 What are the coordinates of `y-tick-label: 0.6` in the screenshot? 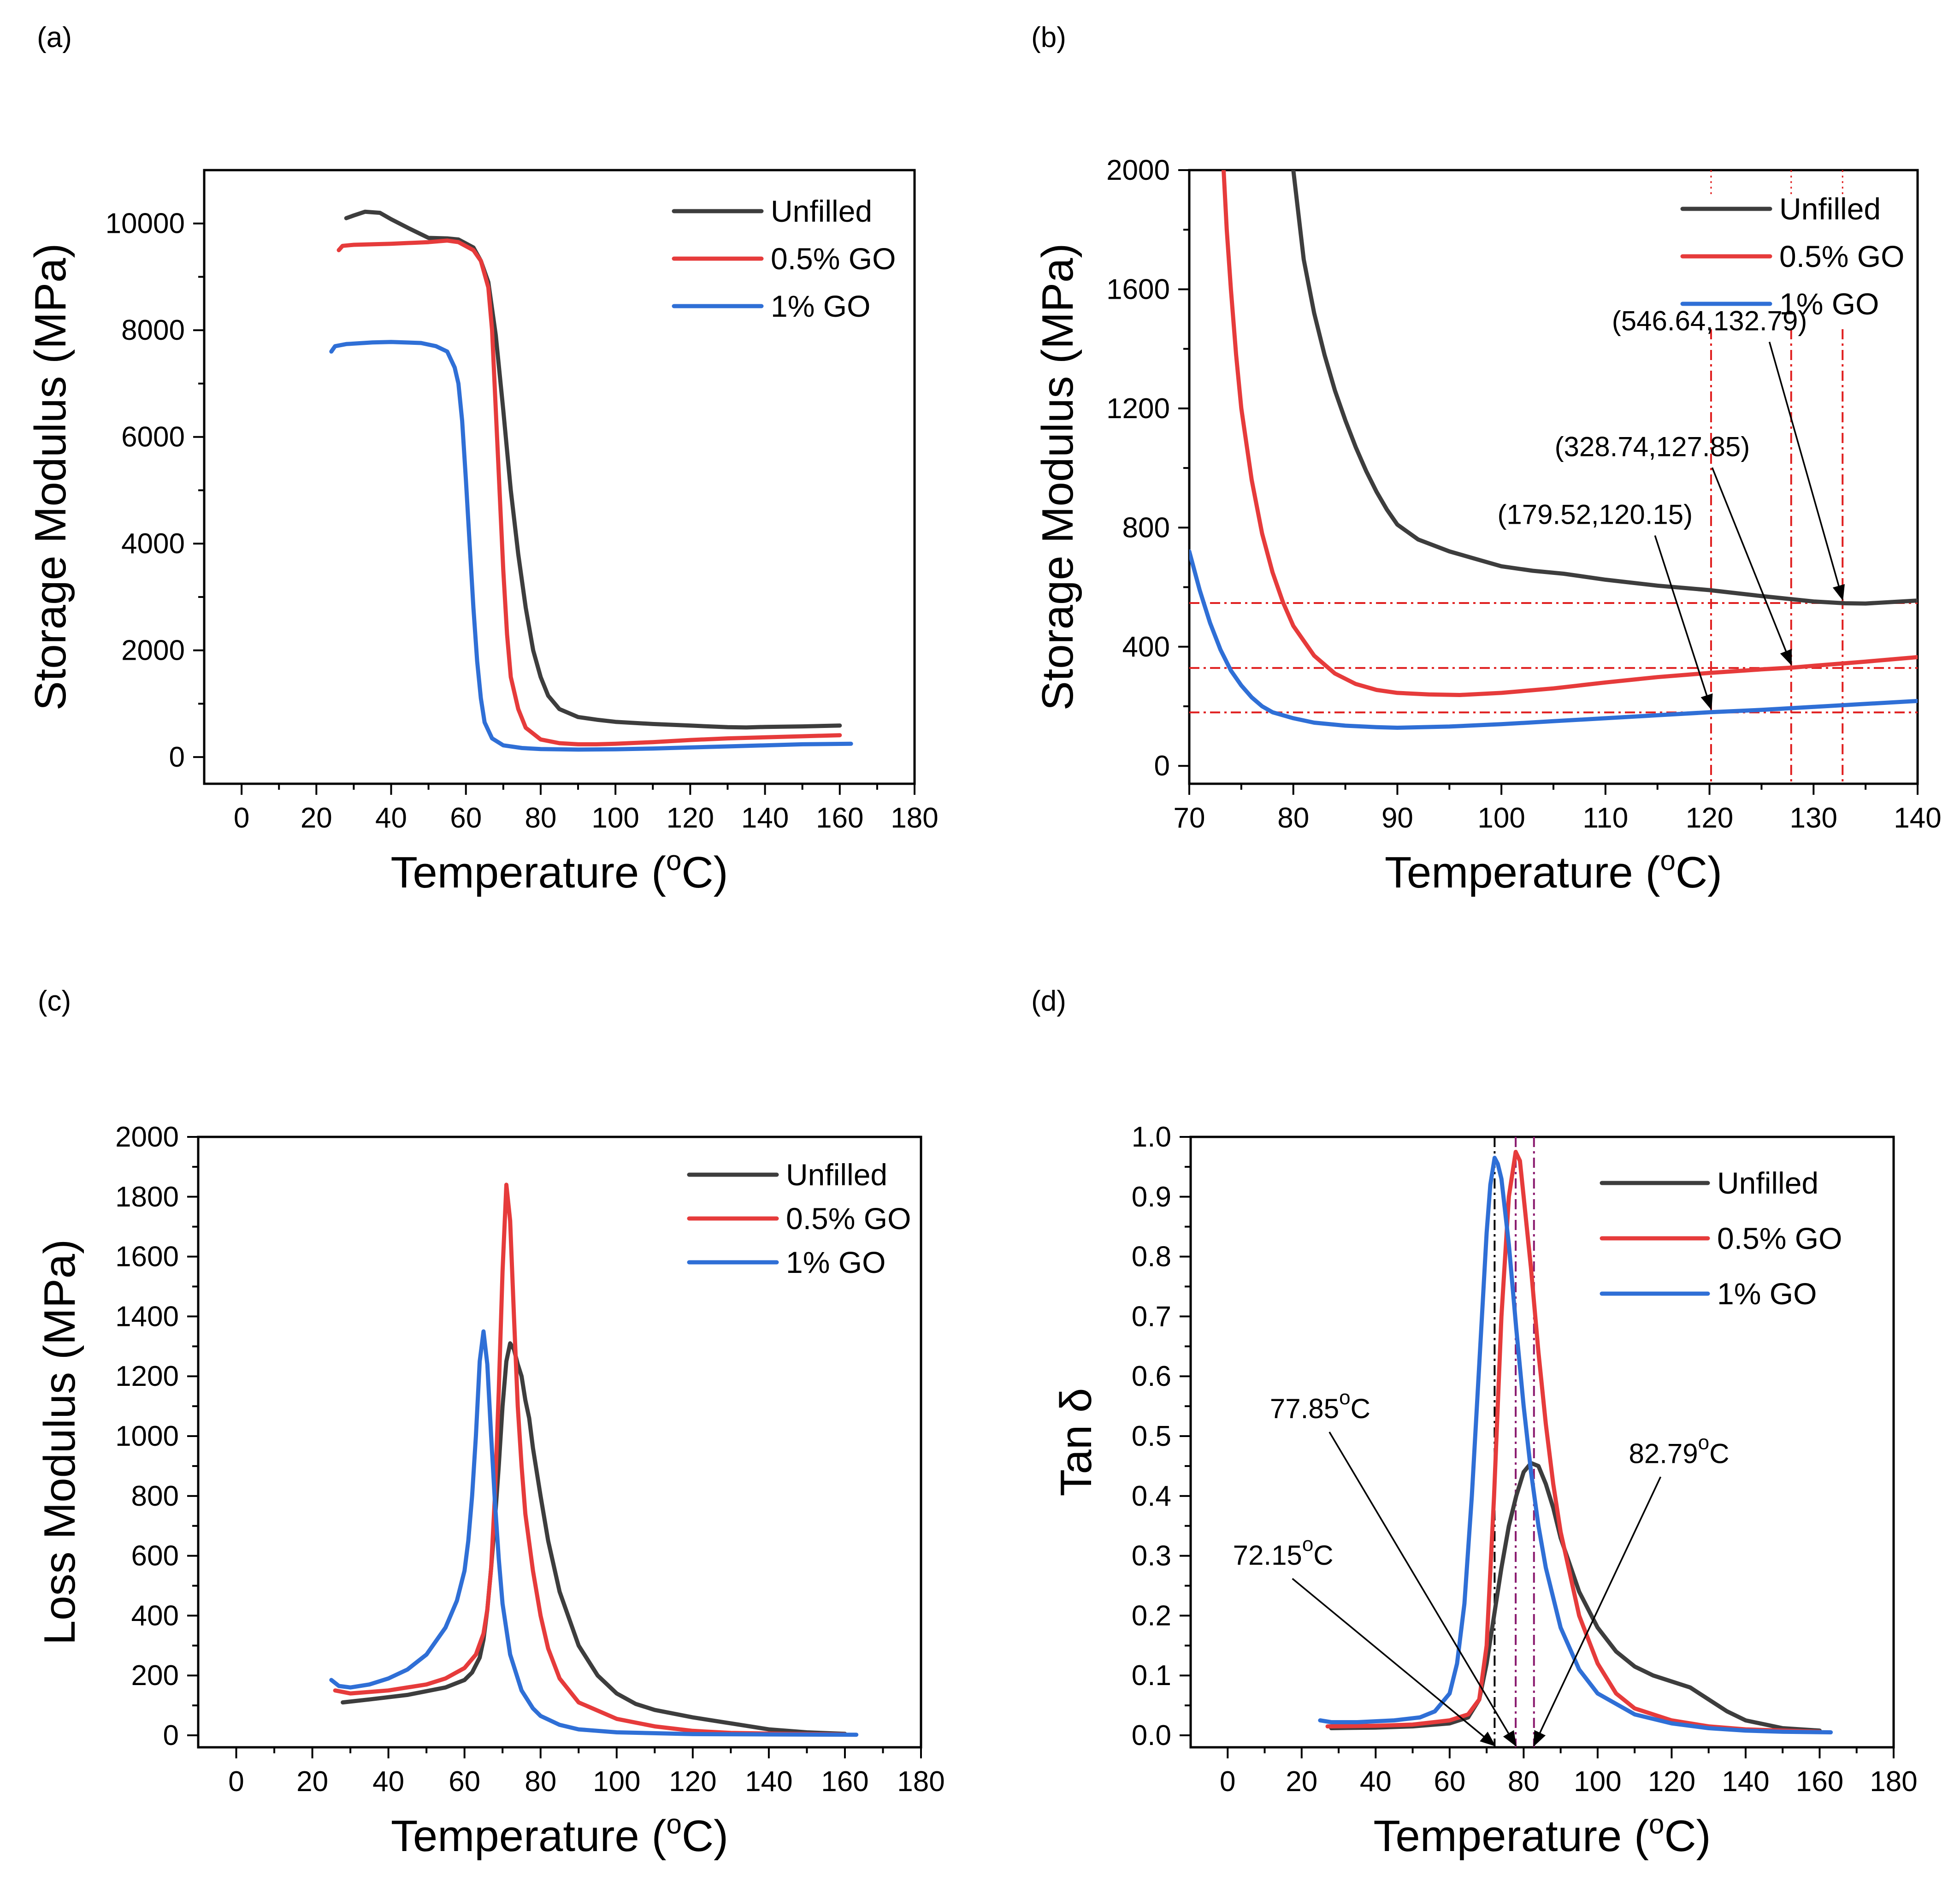 It's located at (1152, 1376).